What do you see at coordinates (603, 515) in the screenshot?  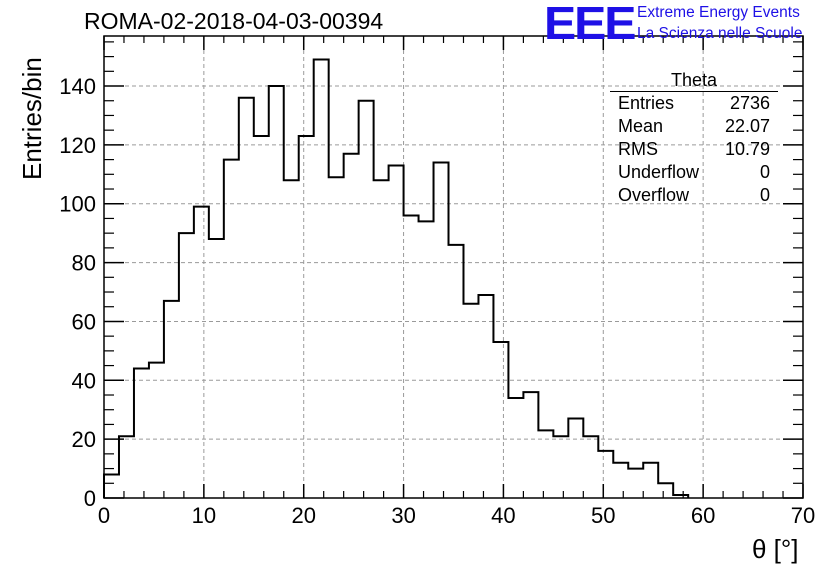 I see `x-tick-label: 50` at bounding box center [603, 515].